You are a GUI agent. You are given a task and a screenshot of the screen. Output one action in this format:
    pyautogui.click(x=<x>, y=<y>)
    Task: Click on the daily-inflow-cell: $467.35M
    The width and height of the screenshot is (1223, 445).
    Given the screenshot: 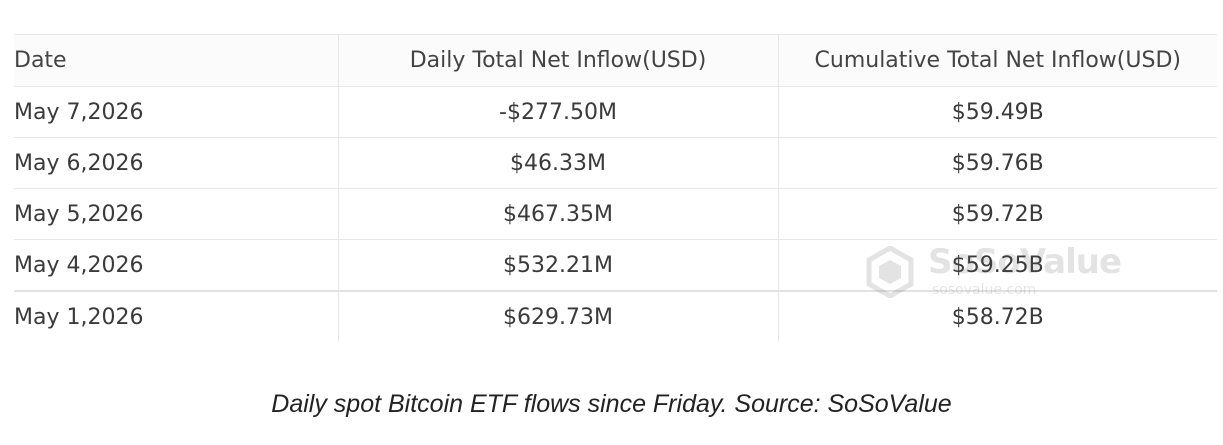 What is the action you would take?
    pyautogui.click(x=557, y=214)
    